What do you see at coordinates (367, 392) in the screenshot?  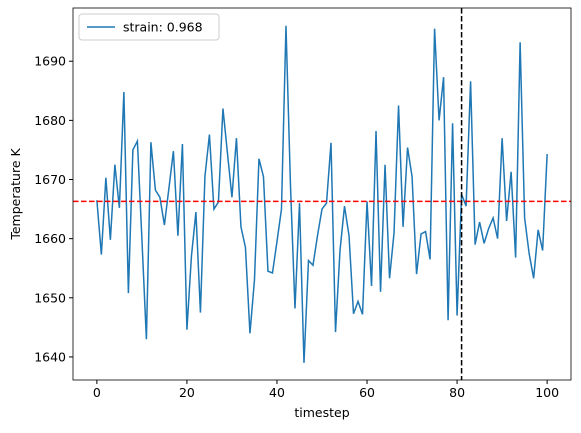 I see `x-tick-label: 60` at bounding box center [367, 392].